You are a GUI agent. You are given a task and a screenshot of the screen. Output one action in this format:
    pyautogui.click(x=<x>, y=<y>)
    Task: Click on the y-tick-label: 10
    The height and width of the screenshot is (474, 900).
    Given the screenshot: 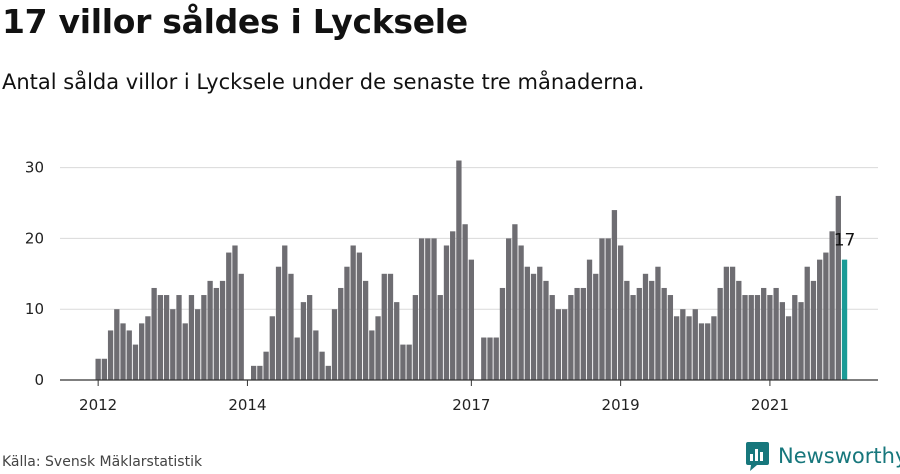 What is the action you would take?
    pyautogui.click(x=34, y=309)
    